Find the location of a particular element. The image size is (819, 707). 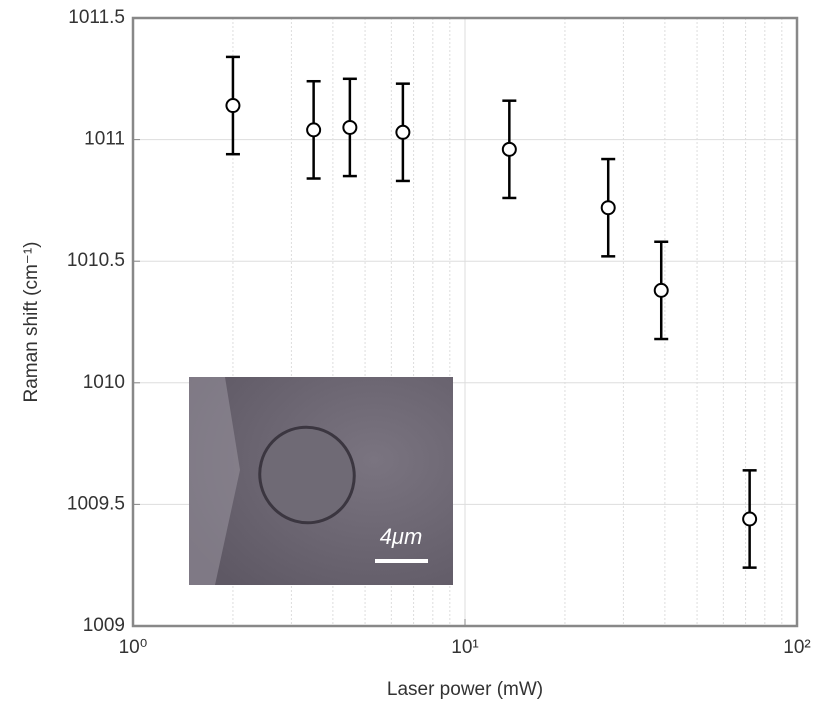

inset-particle is located at coordinates (307, 475).